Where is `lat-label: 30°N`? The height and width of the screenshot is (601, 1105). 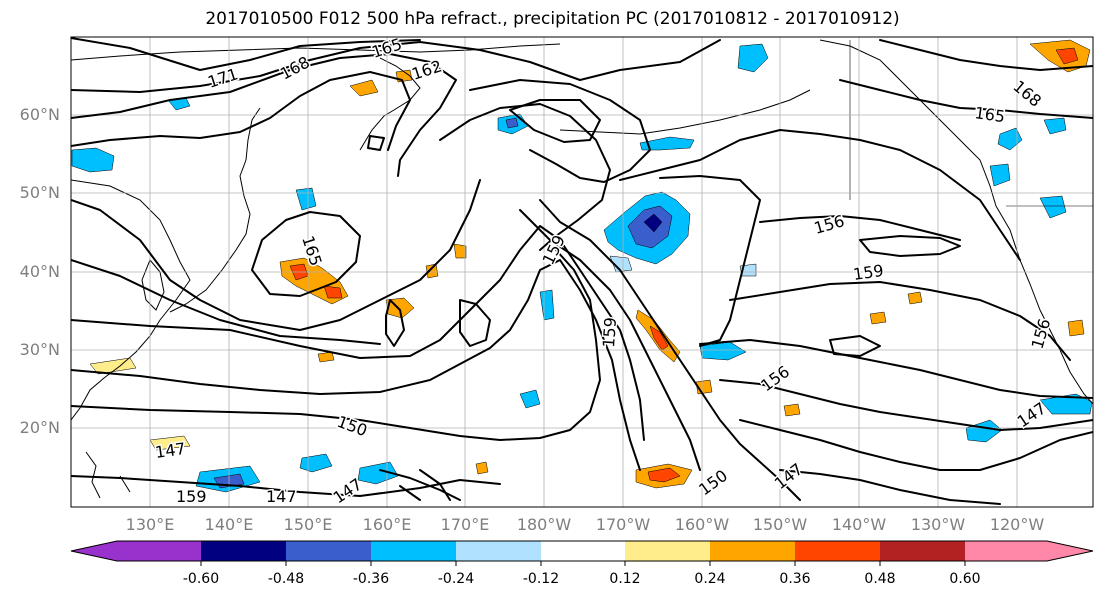 lat-label: 30°N is located at coordinates (39, 349).